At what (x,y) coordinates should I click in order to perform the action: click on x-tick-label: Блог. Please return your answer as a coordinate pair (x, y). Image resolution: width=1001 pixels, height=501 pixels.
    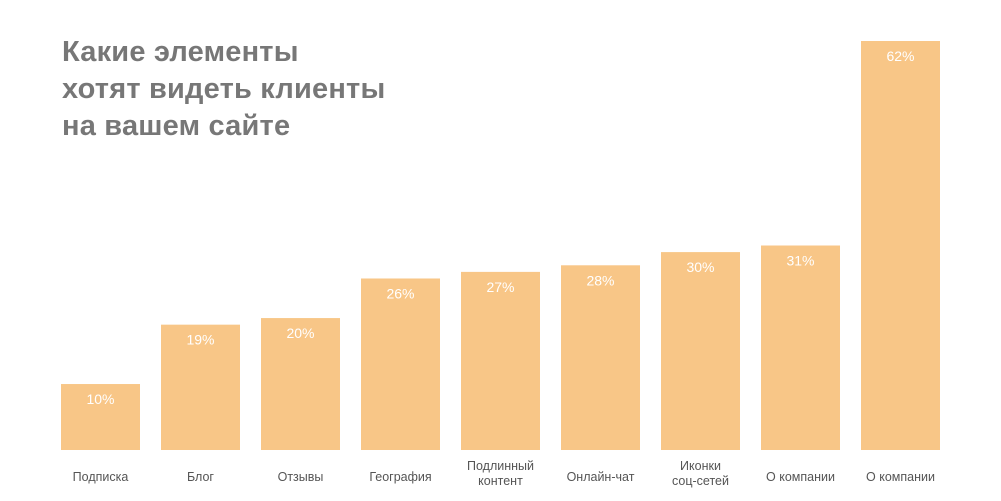
    Looking at the image, I should click on (200, 477).